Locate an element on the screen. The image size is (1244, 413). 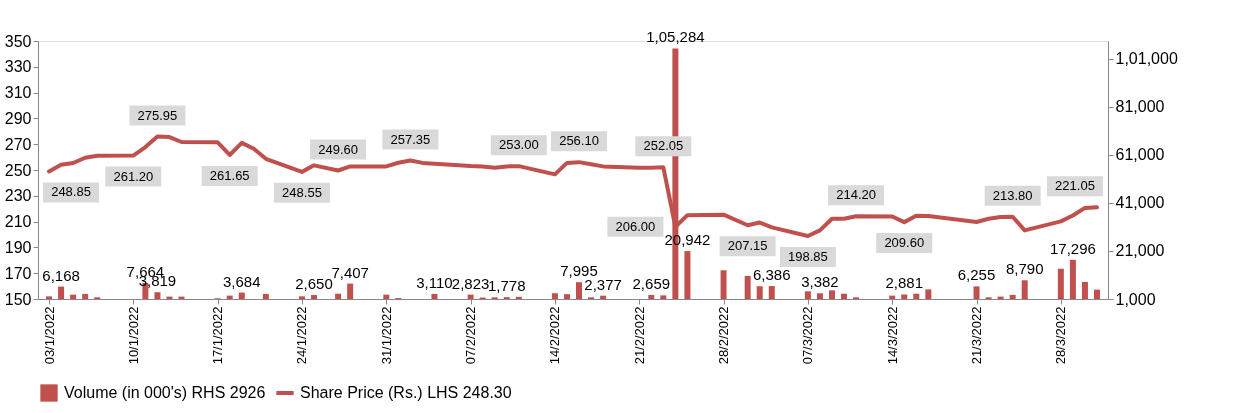
data-label: 1,05,284 is located at coordinates (675, 37).